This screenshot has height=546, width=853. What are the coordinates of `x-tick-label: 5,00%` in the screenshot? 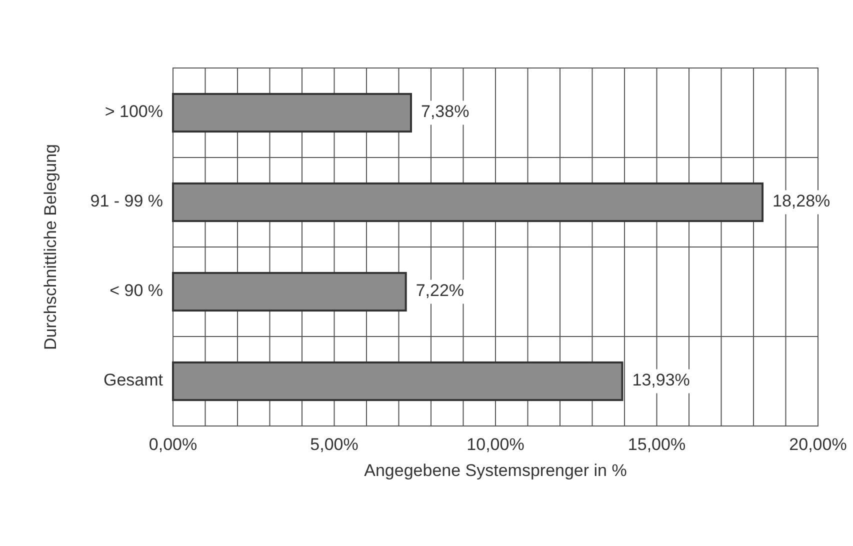 It's located at (334, 444).